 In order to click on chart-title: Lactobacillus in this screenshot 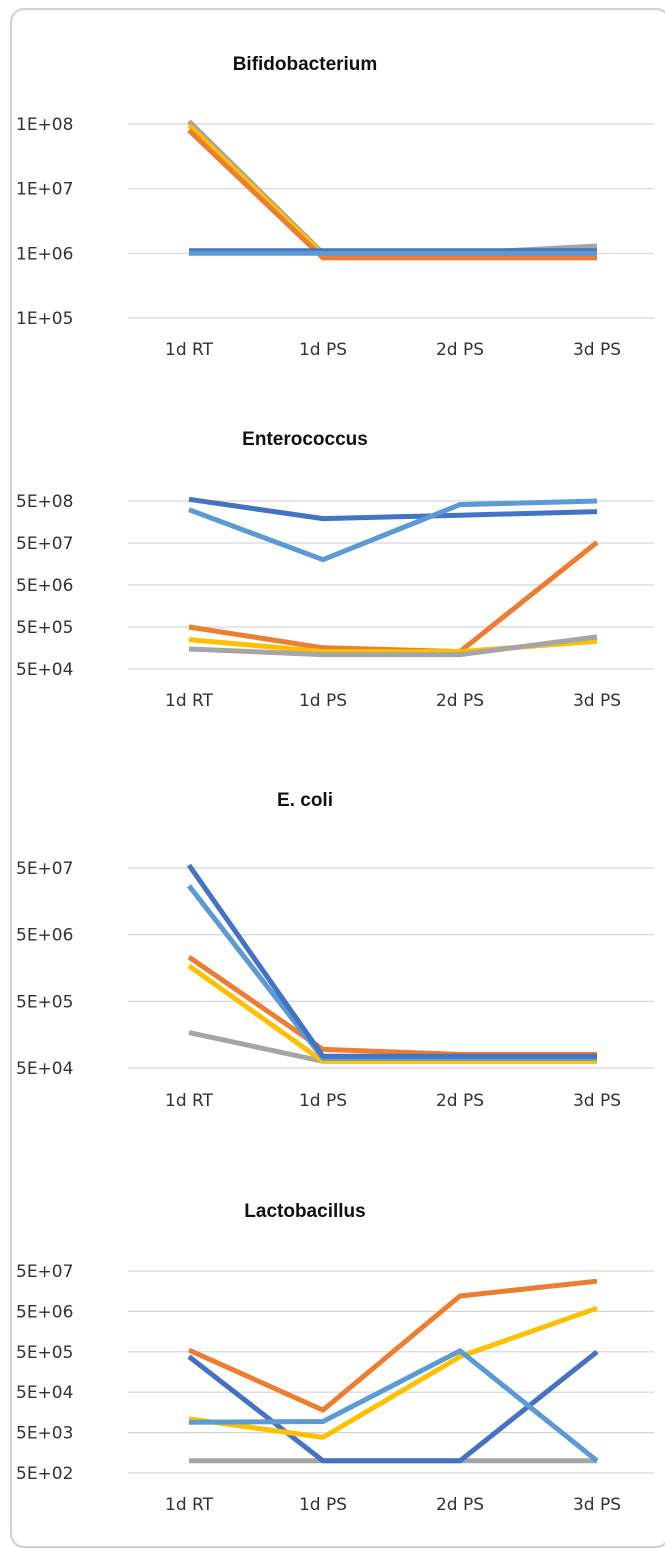, I will do `click(304, 1211)`.